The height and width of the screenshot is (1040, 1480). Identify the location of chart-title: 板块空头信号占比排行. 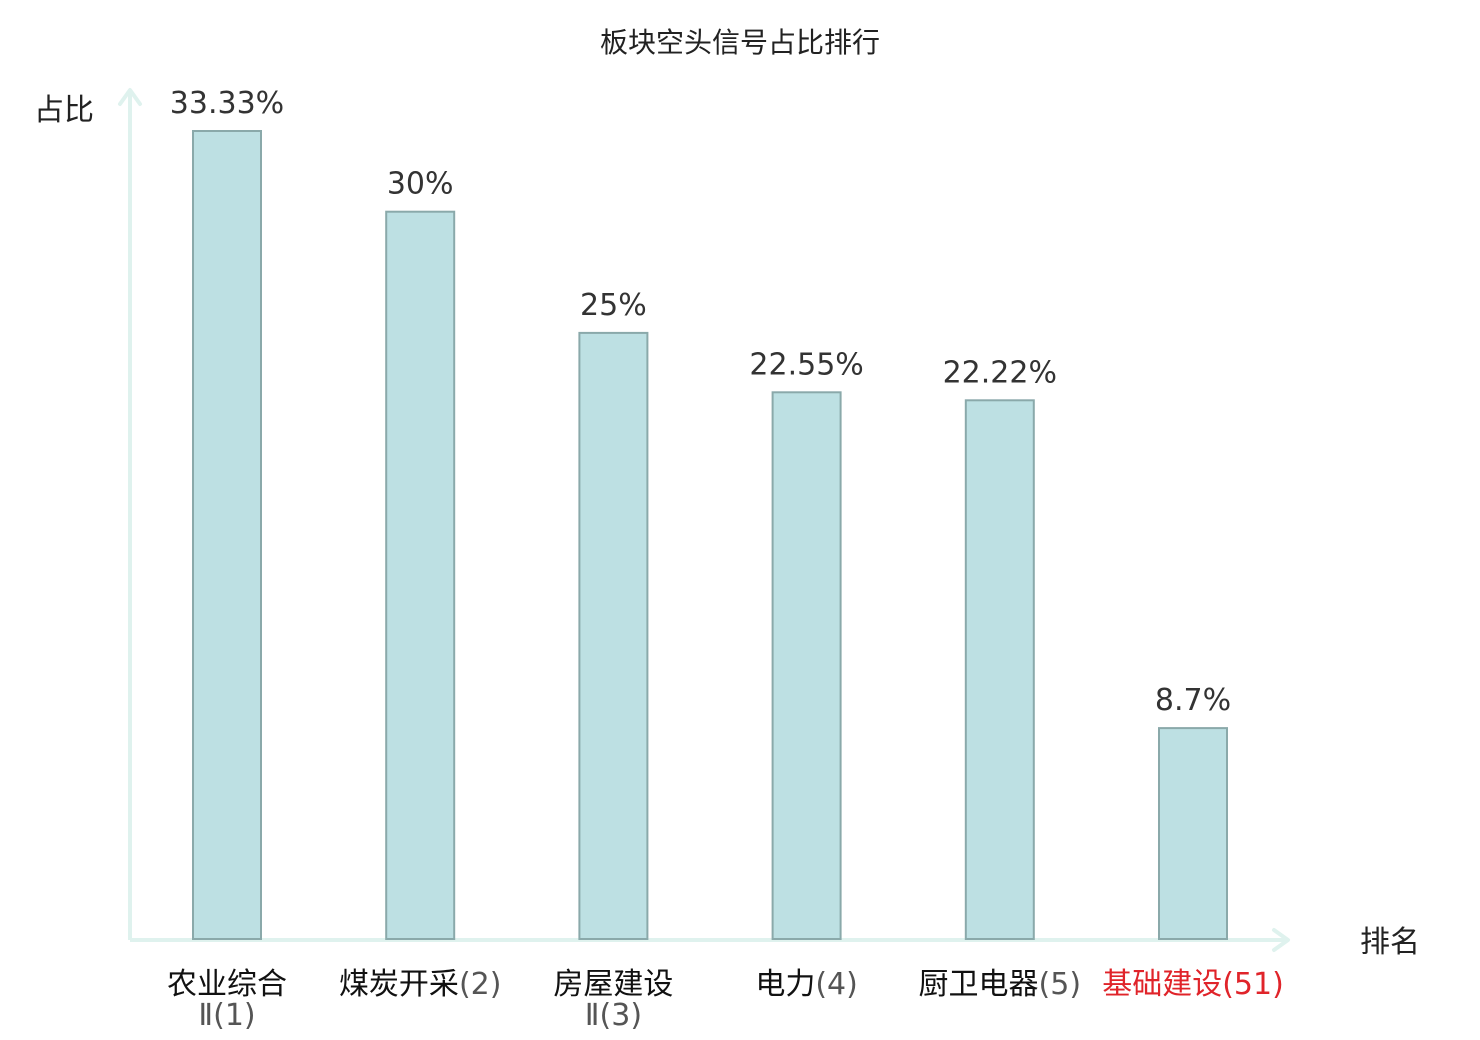
(740, 42).